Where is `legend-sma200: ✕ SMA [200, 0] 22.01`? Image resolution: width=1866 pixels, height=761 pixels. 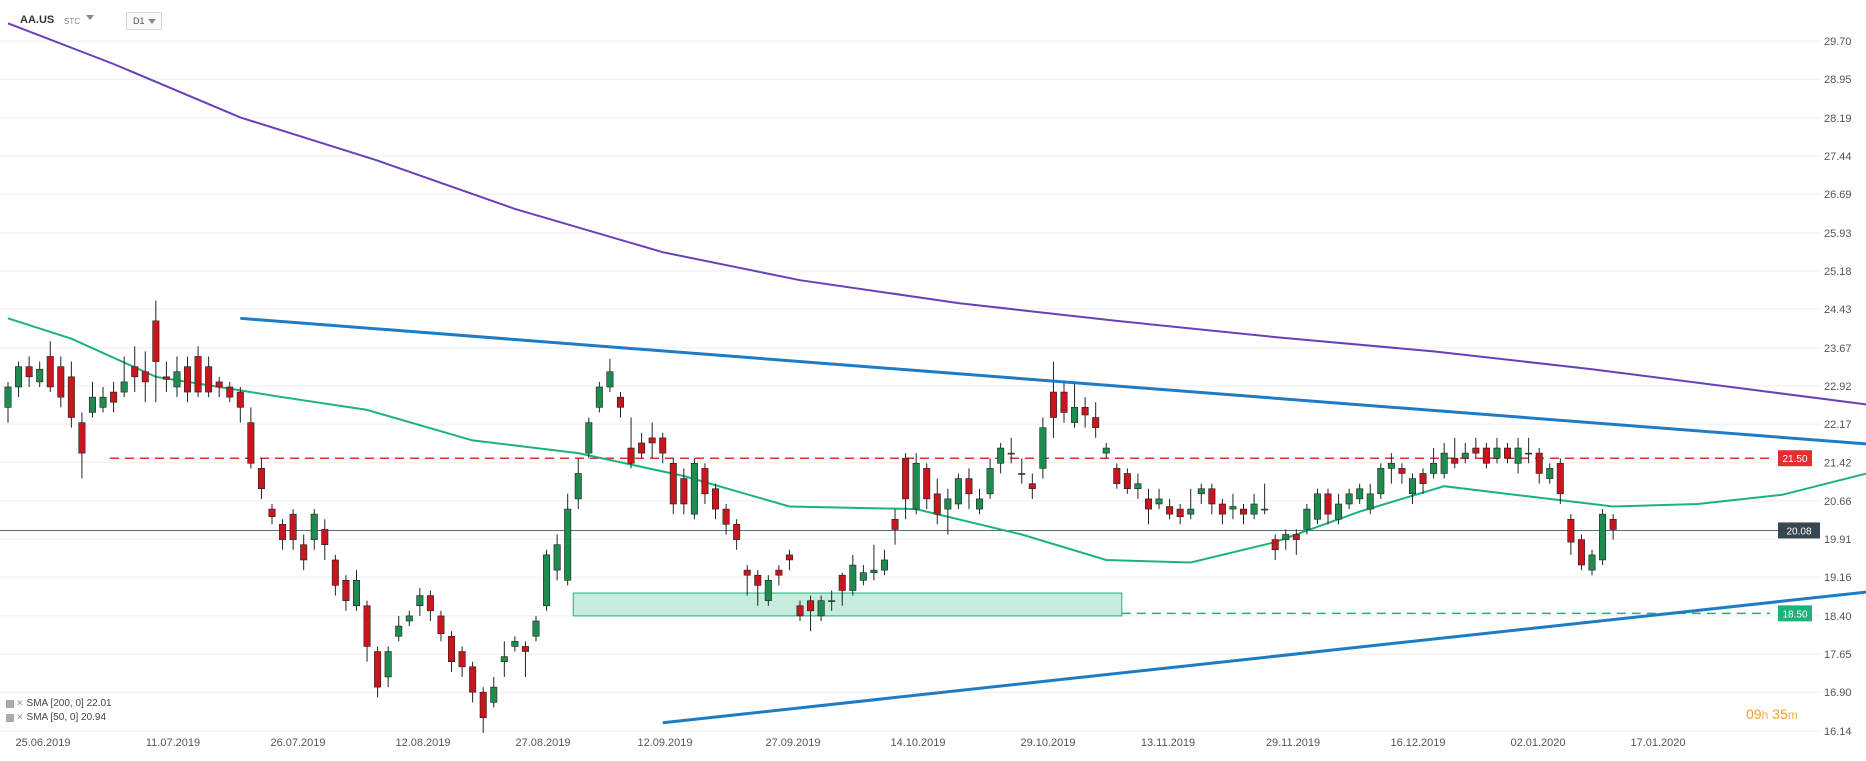 legend-sma200: ✕ SMA [200, 0] 22.01 is located at coordinates (59, 703).